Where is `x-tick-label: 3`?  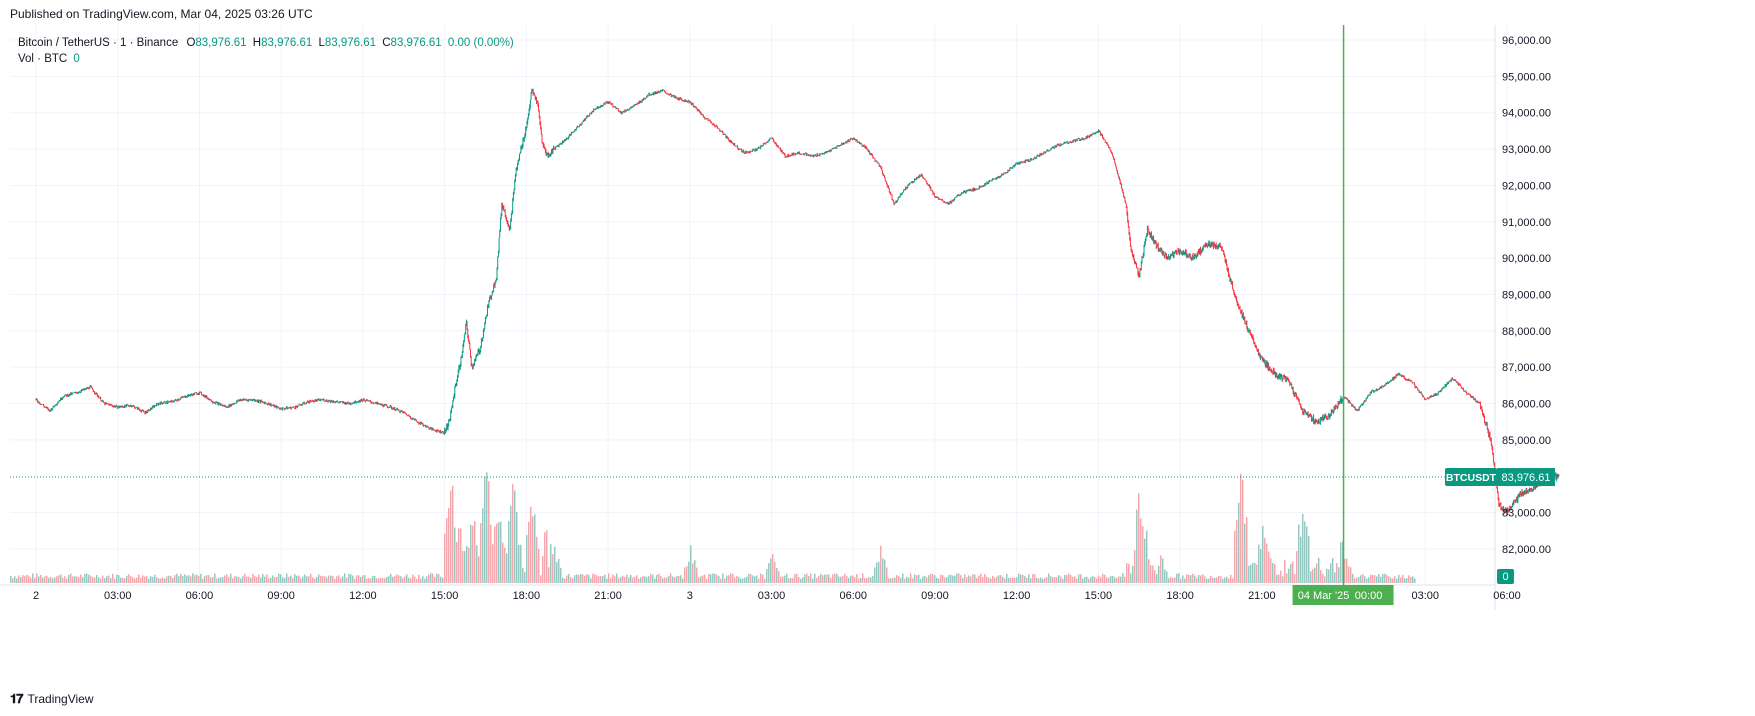
x-tick-label: 3 is located at coordinates (690, 596).